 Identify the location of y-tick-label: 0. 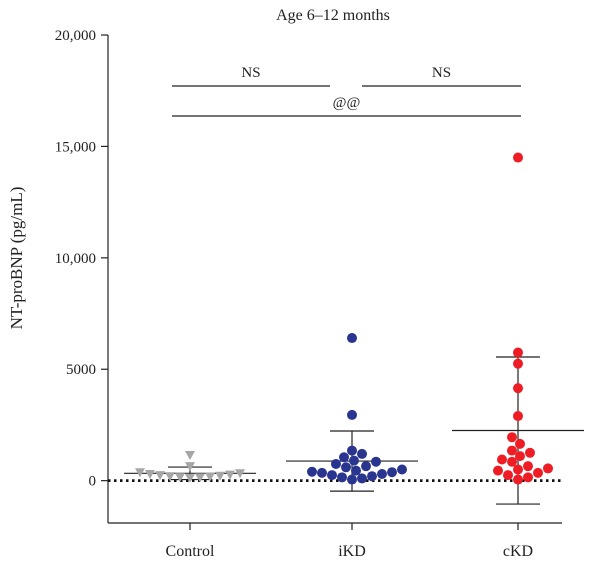
(93, 482).